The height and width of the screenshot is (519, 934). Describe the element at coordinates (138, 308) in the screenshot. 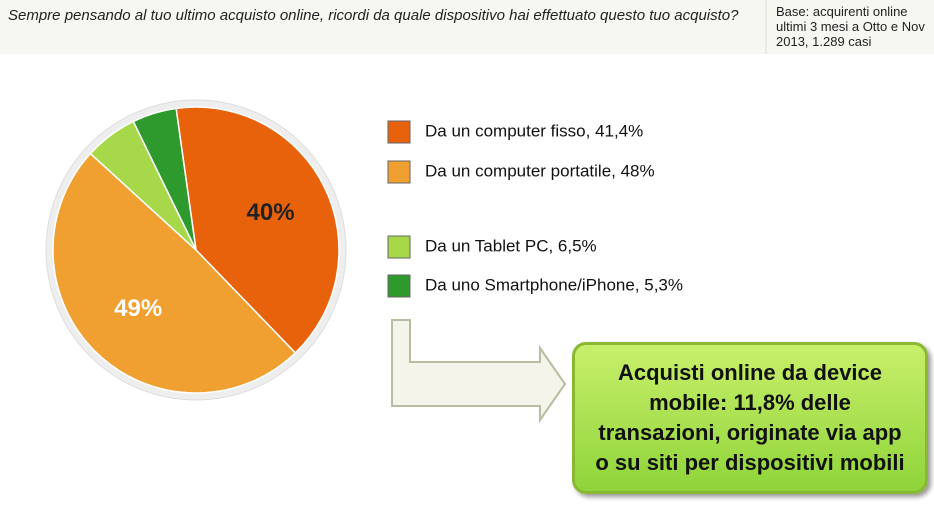

I see `slice-label: 49%` at that location.